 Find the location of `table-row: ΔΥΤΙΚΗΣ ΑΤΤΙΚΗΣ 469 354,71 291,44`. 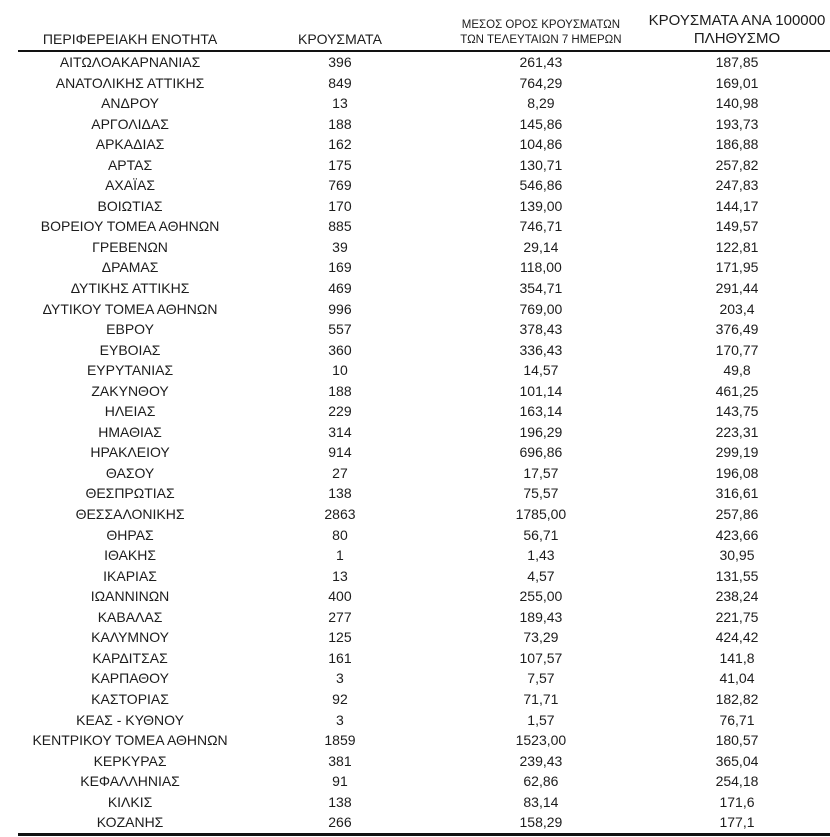

table-row: ΔΥΤΙΚΗΣ ΑΤΤΙΚΗΣ 469 354,71 291,44 is located at coordinates (424, 288).